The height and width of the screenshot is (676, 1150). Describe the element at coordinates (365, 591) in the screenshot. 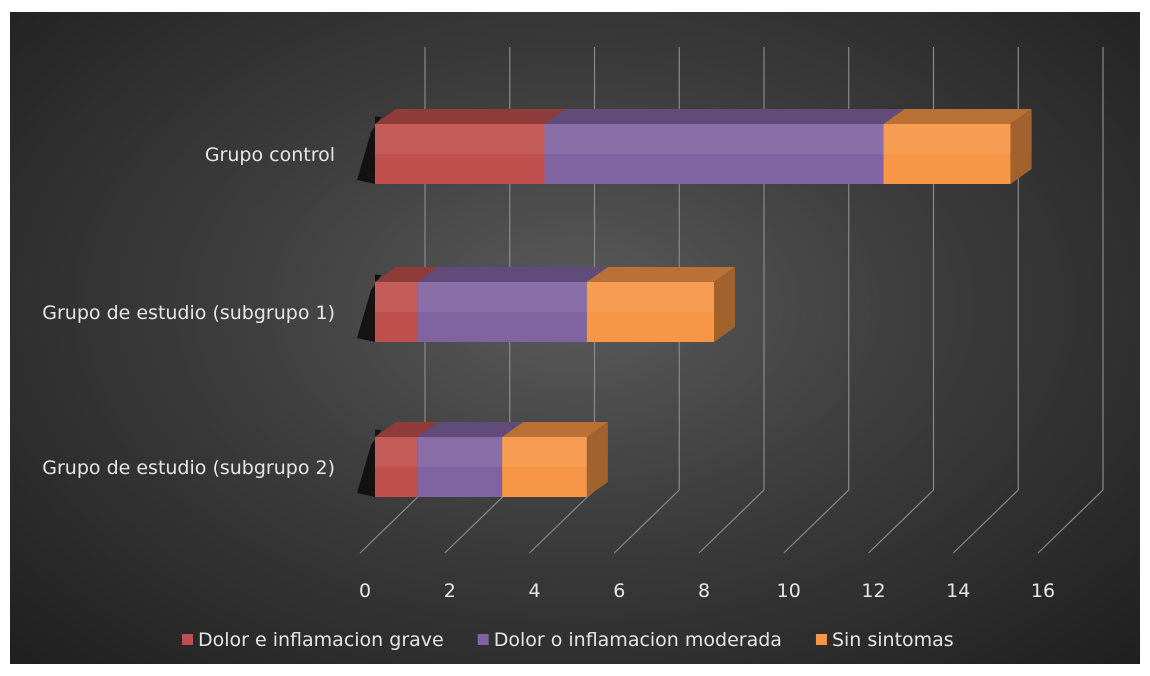

I see `x-tick-label-0: 0` at that location.